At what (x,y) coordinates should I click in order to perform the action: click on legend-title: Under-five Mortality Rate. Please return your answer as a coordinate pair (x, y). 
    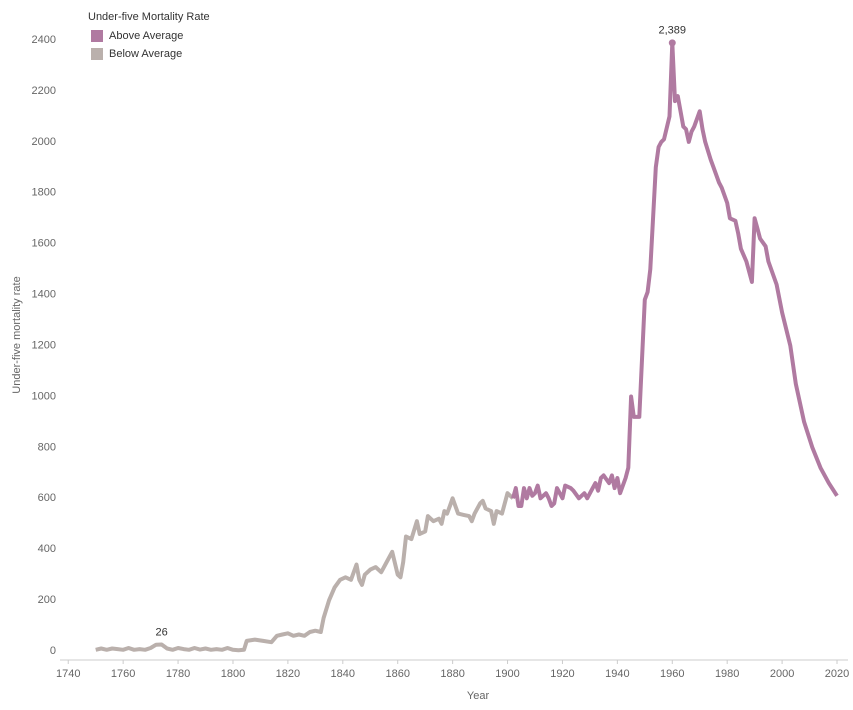
    Looking at the image, I should click on (149, 17).